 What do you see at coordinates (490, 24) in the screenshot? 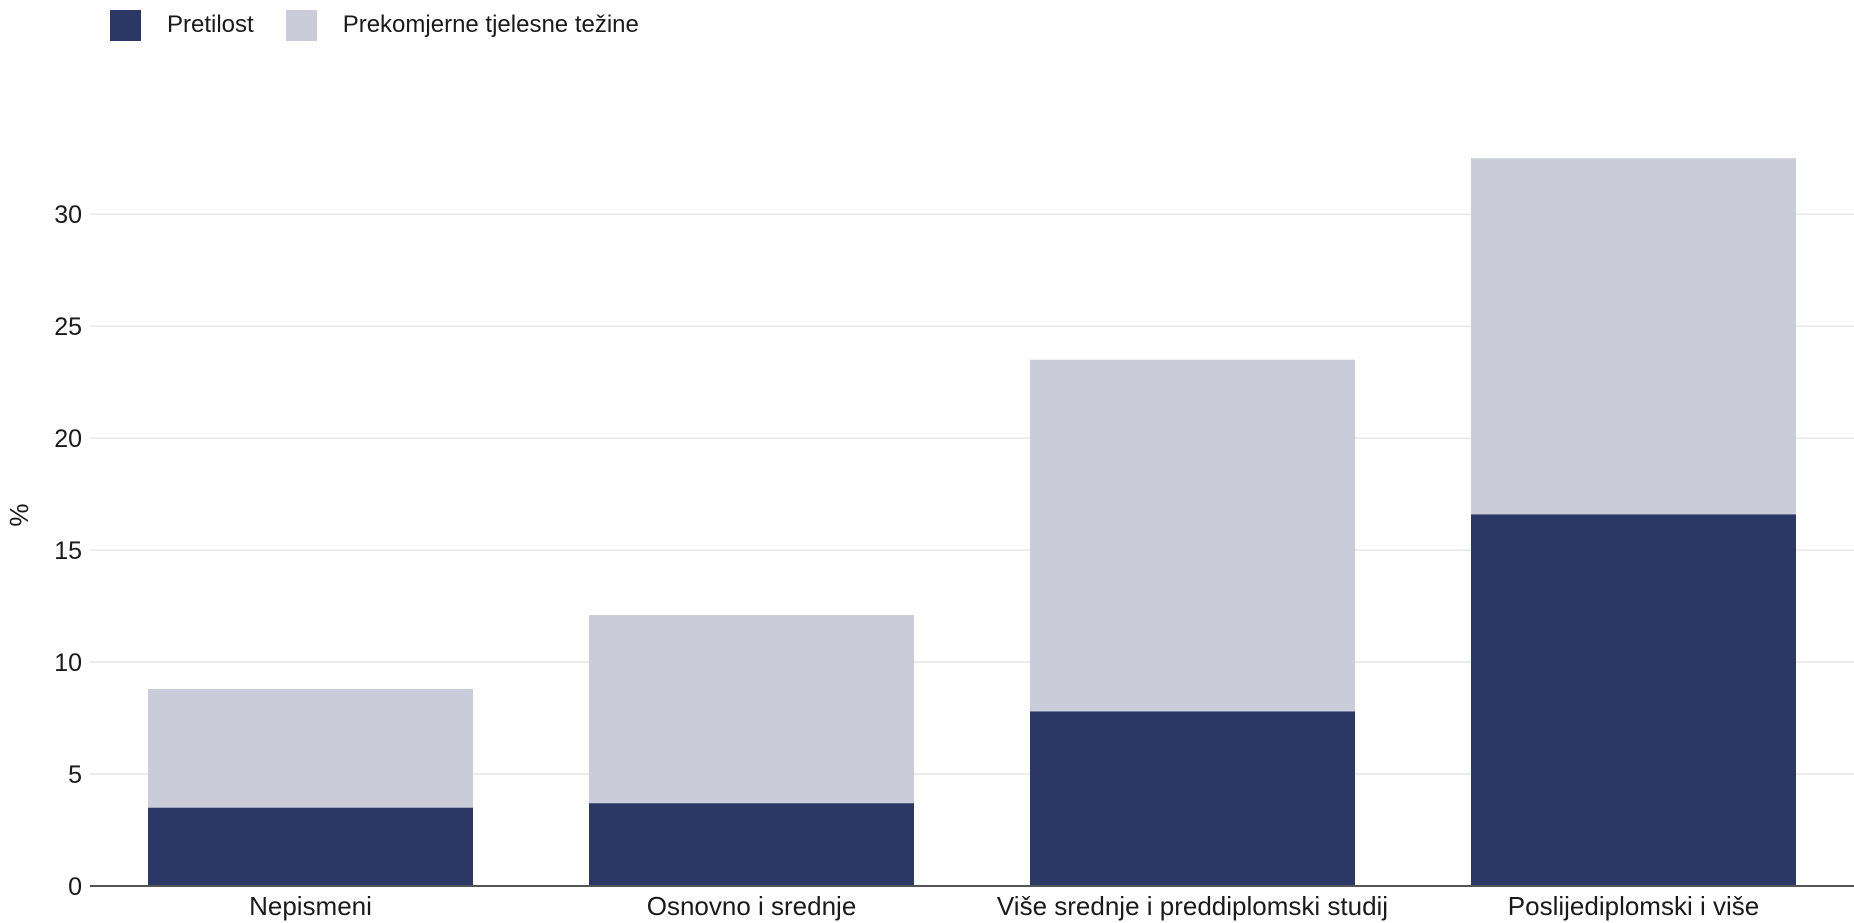
I see `legend-label-prekomjerne: Prekomjerne tjelesne težine` at bounding box center [490, 24].